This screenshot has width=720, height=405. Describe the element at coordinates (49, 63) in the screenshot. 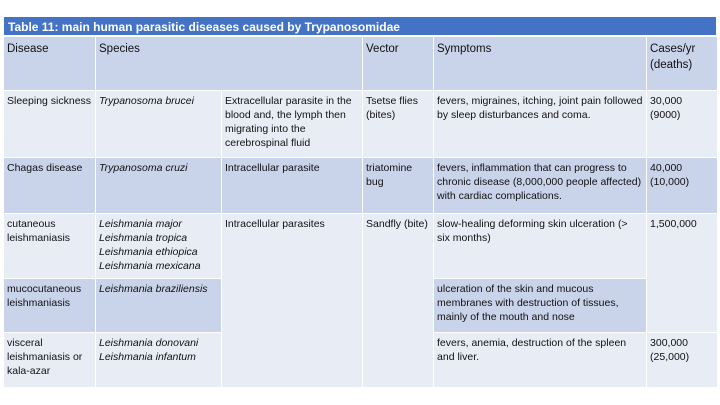

I see `header-disease: Disease` at that location.